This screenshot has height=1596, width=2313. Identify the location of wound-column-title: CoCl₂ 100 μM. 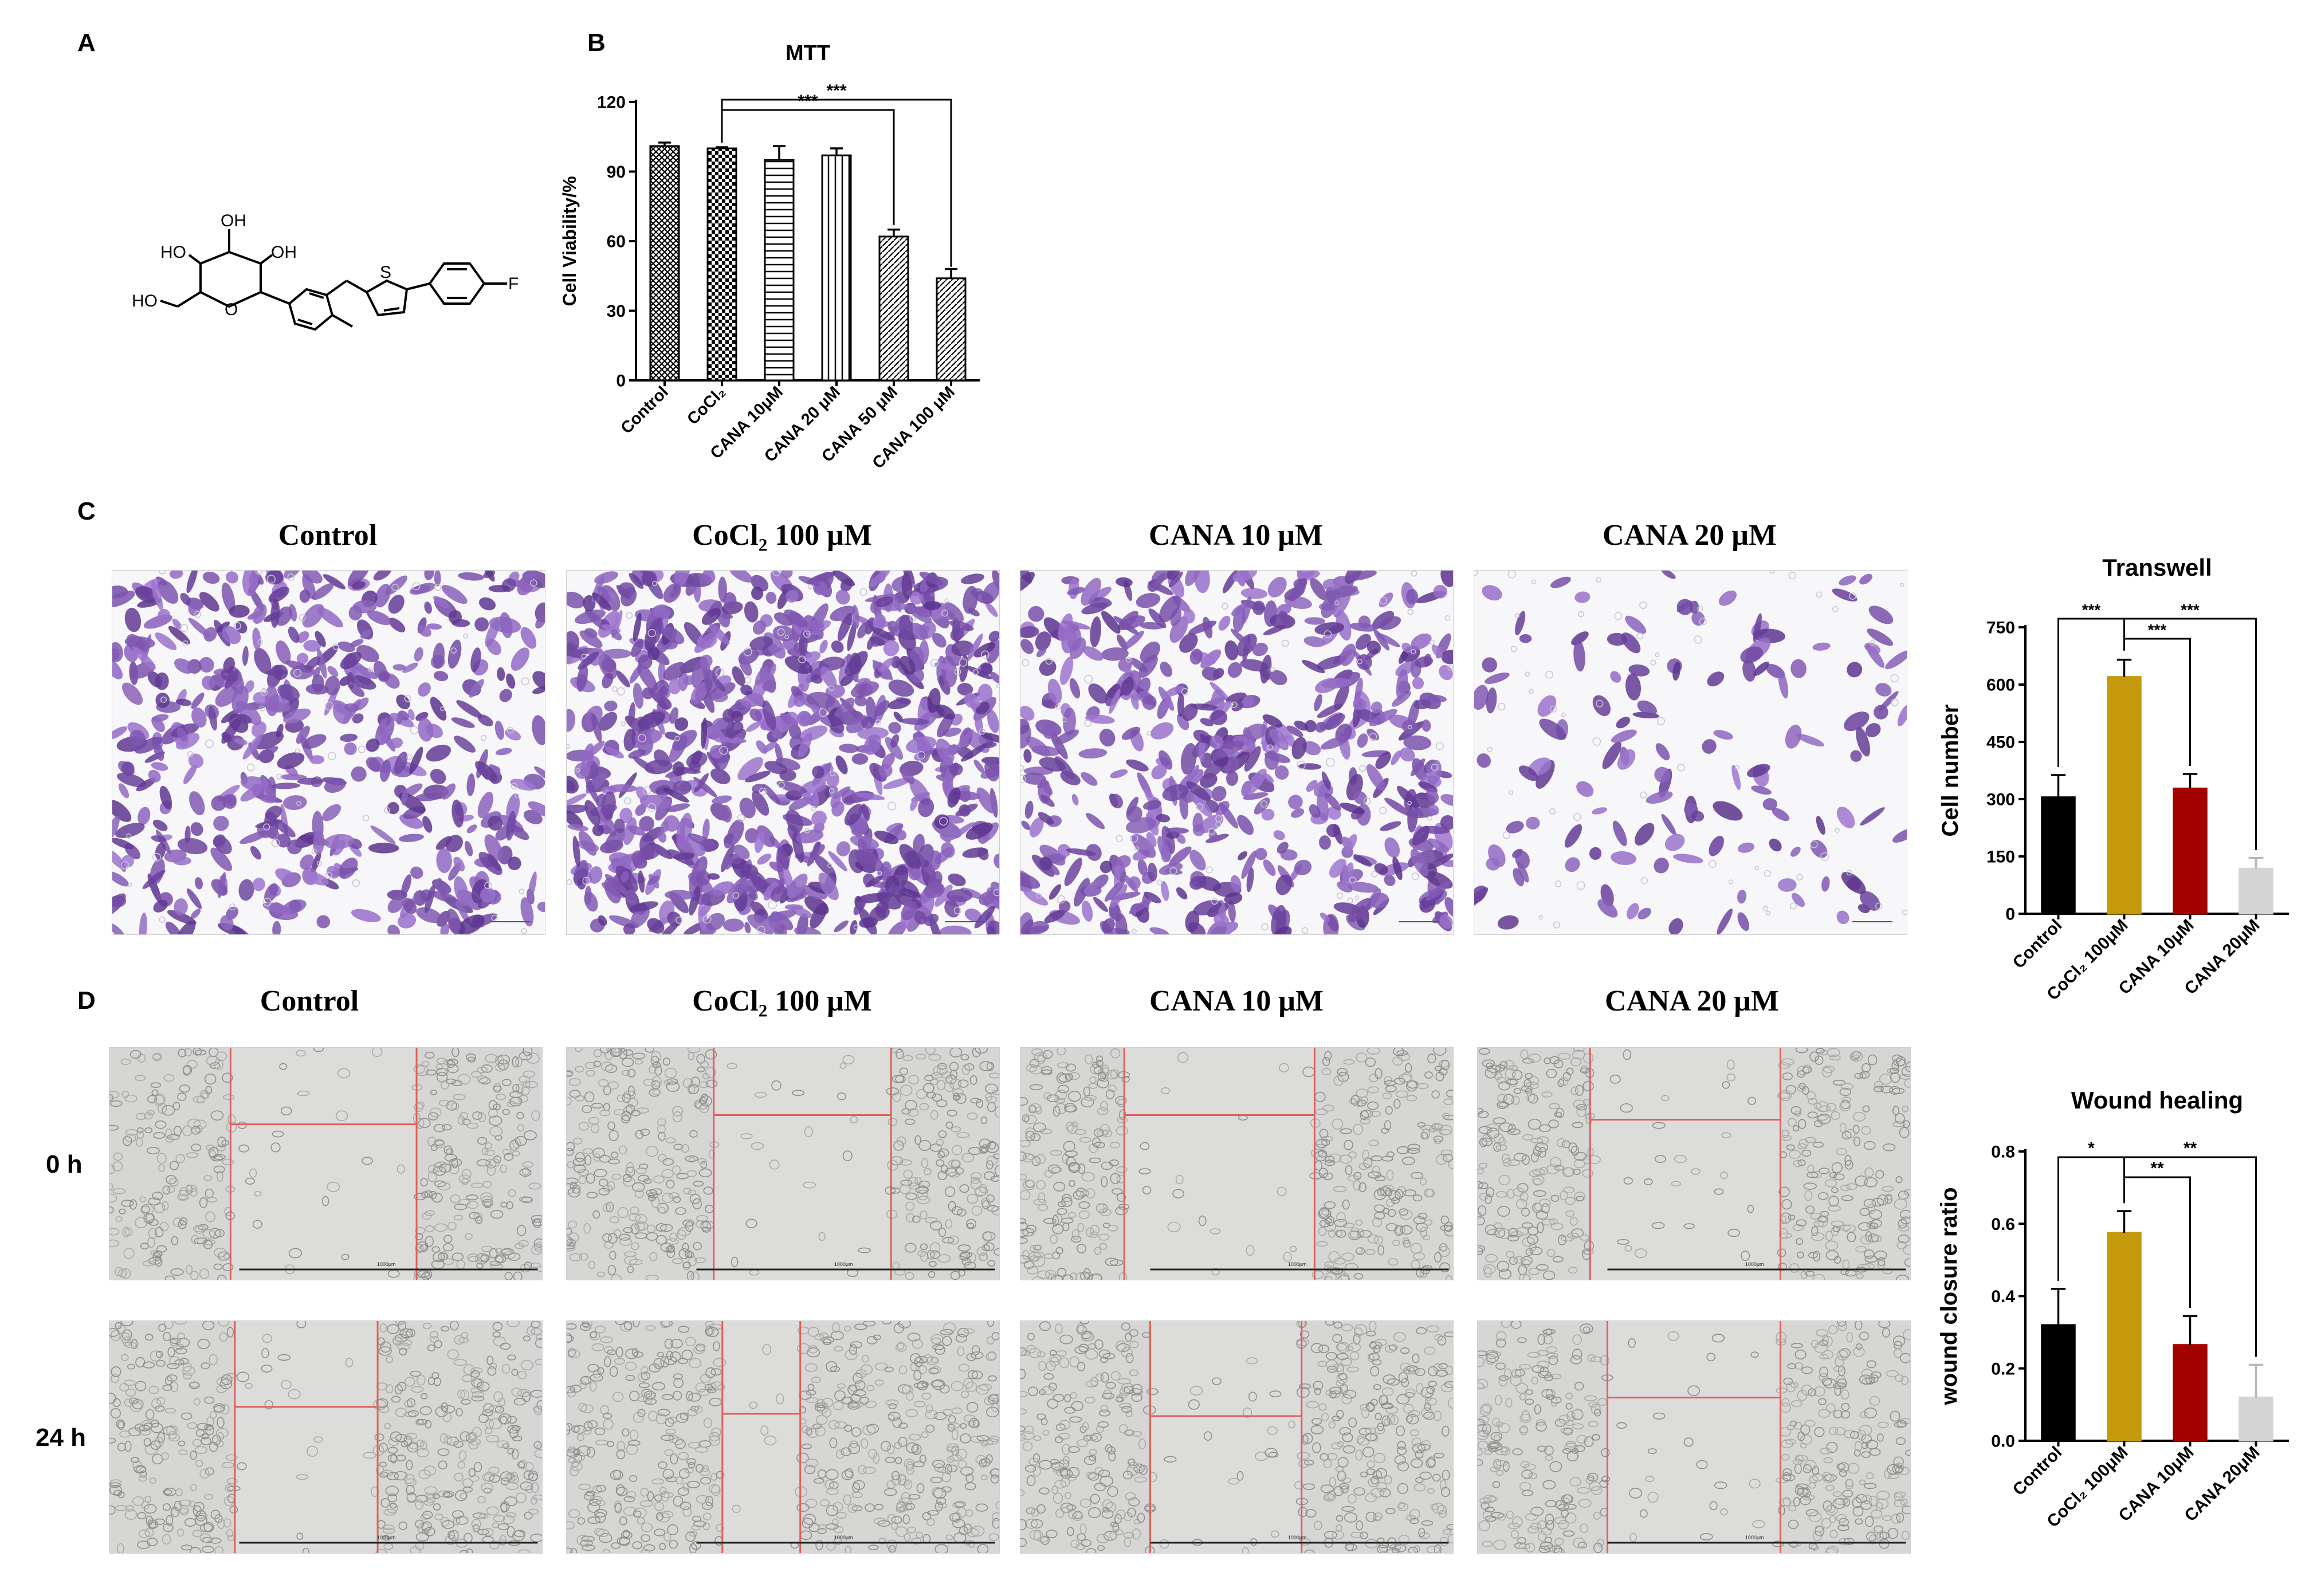
(782, 1001).